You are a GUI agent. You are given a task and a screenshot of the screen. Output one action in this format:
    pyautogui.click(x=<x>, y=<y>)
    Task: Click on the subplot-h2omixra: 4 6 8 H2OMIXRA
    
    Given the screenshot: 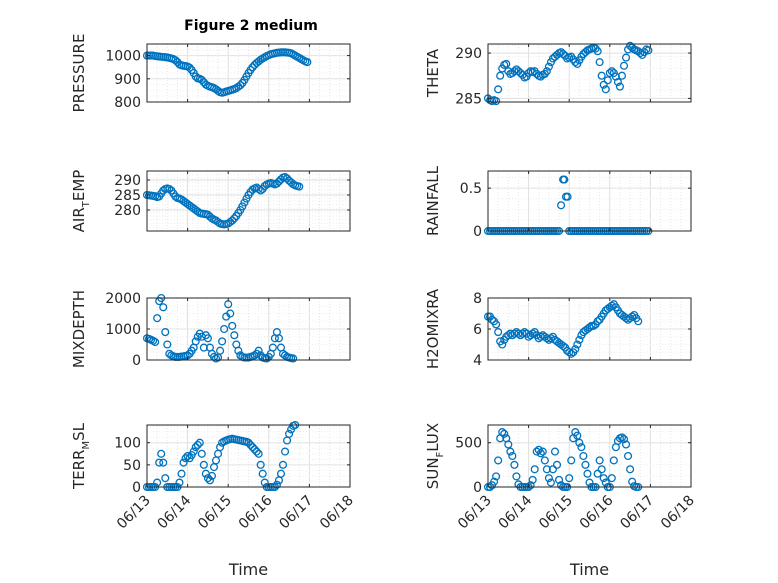 What is the action you would take?
    pyautogui.click(x=558, y=328)
    